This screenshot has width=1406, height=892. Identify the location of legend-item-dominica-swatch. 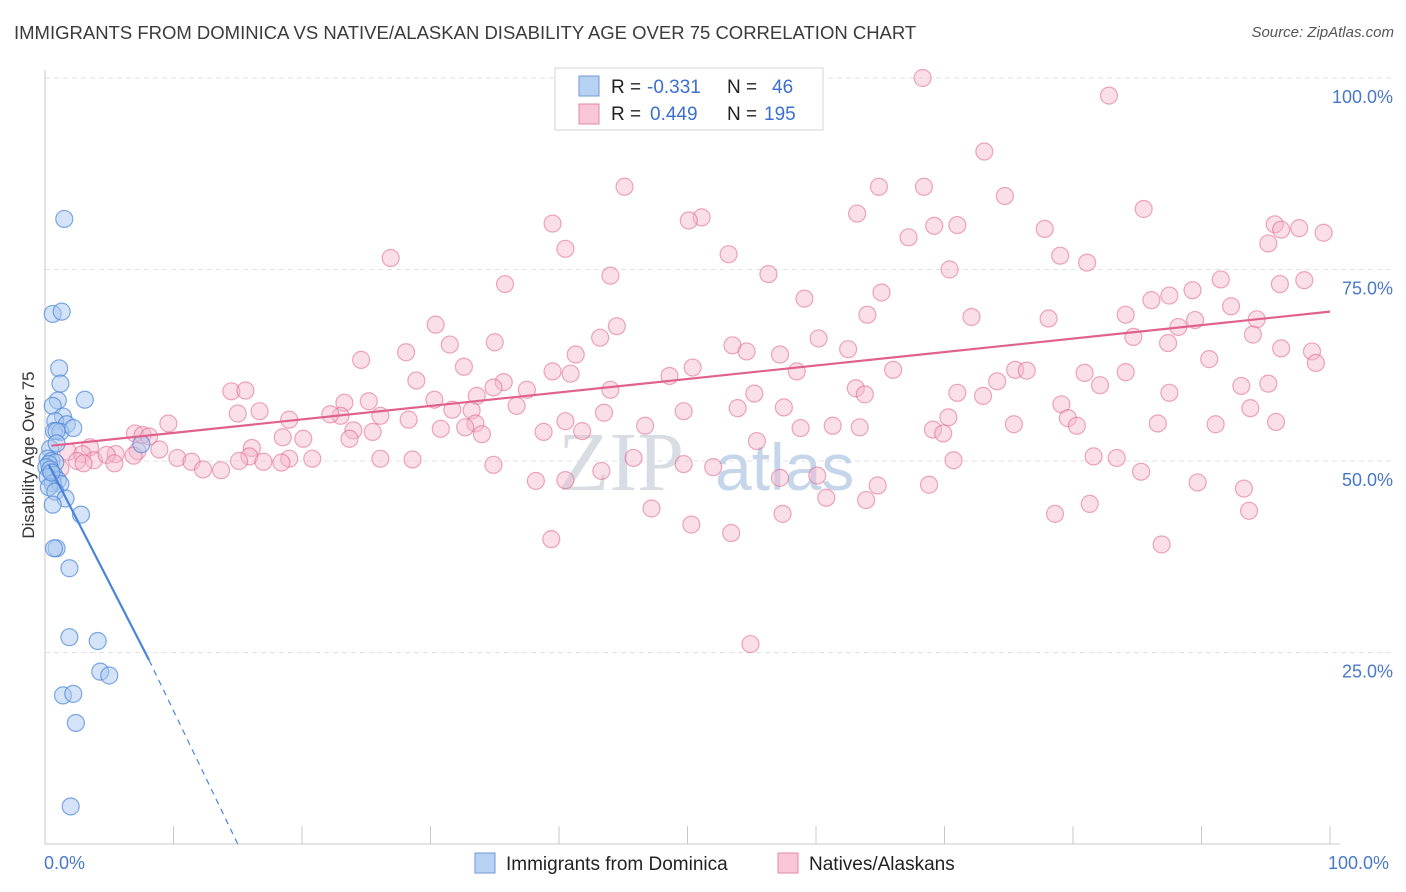
(485, 863).